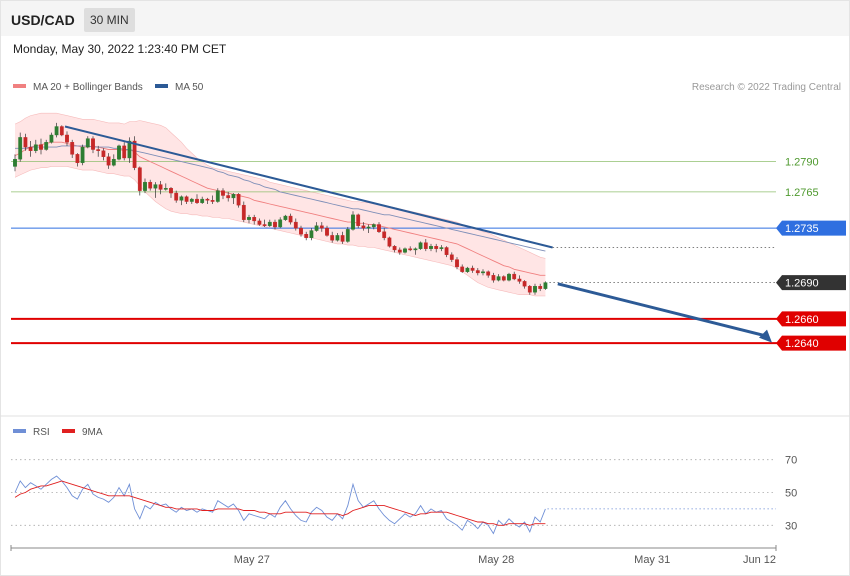 The height and width of the screenshot is (576, 850). I want to click on projection-arrow-head, so click(765, 336).